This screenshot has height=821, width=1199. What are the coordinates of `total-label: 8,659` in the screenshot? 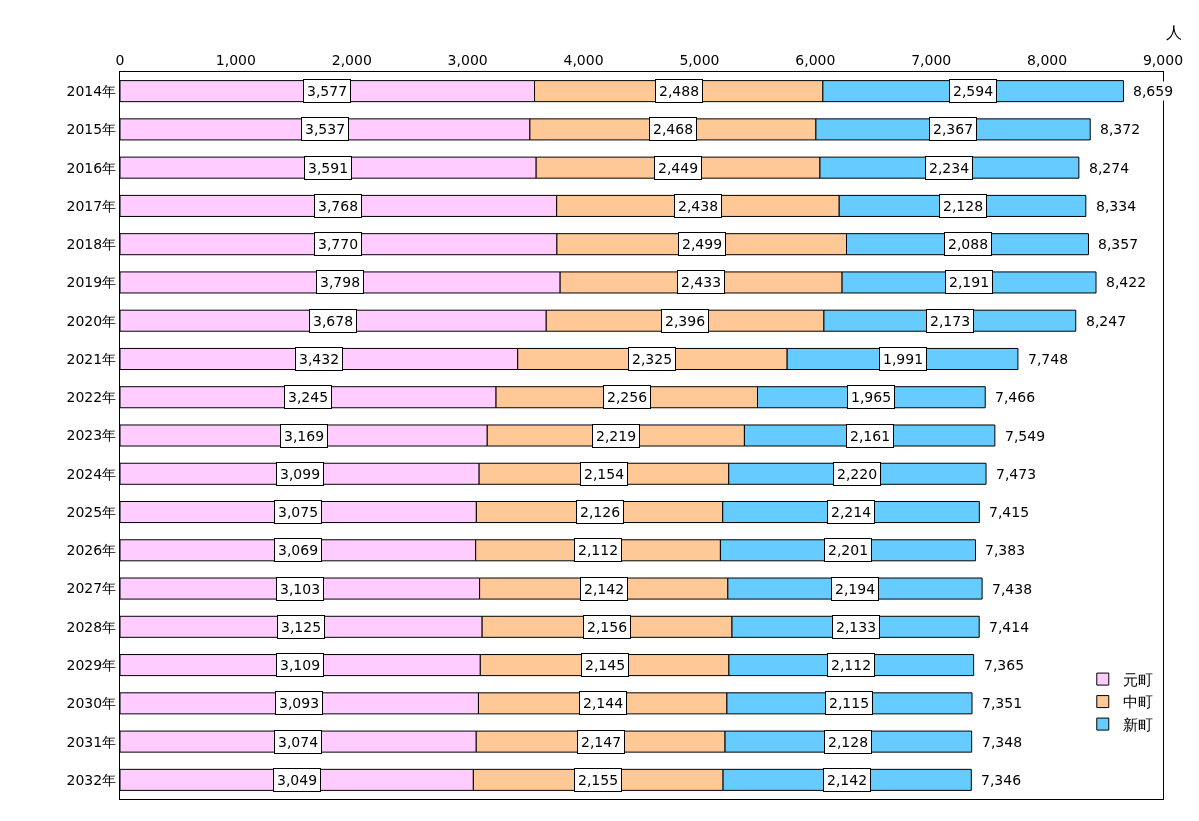 It's located at (1153, 91).